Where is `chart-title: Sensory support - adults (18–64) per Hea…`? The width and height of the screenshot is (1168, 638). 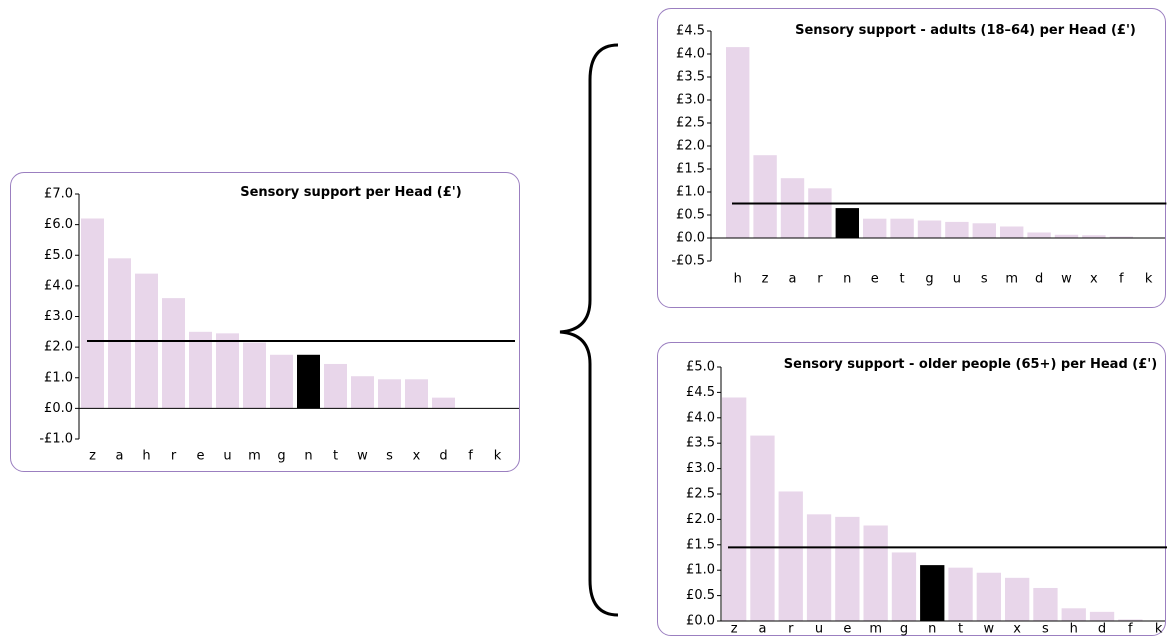
chart-title: Sensory support - adults (18–64) per Hea… is located at coordinates (965, 30).